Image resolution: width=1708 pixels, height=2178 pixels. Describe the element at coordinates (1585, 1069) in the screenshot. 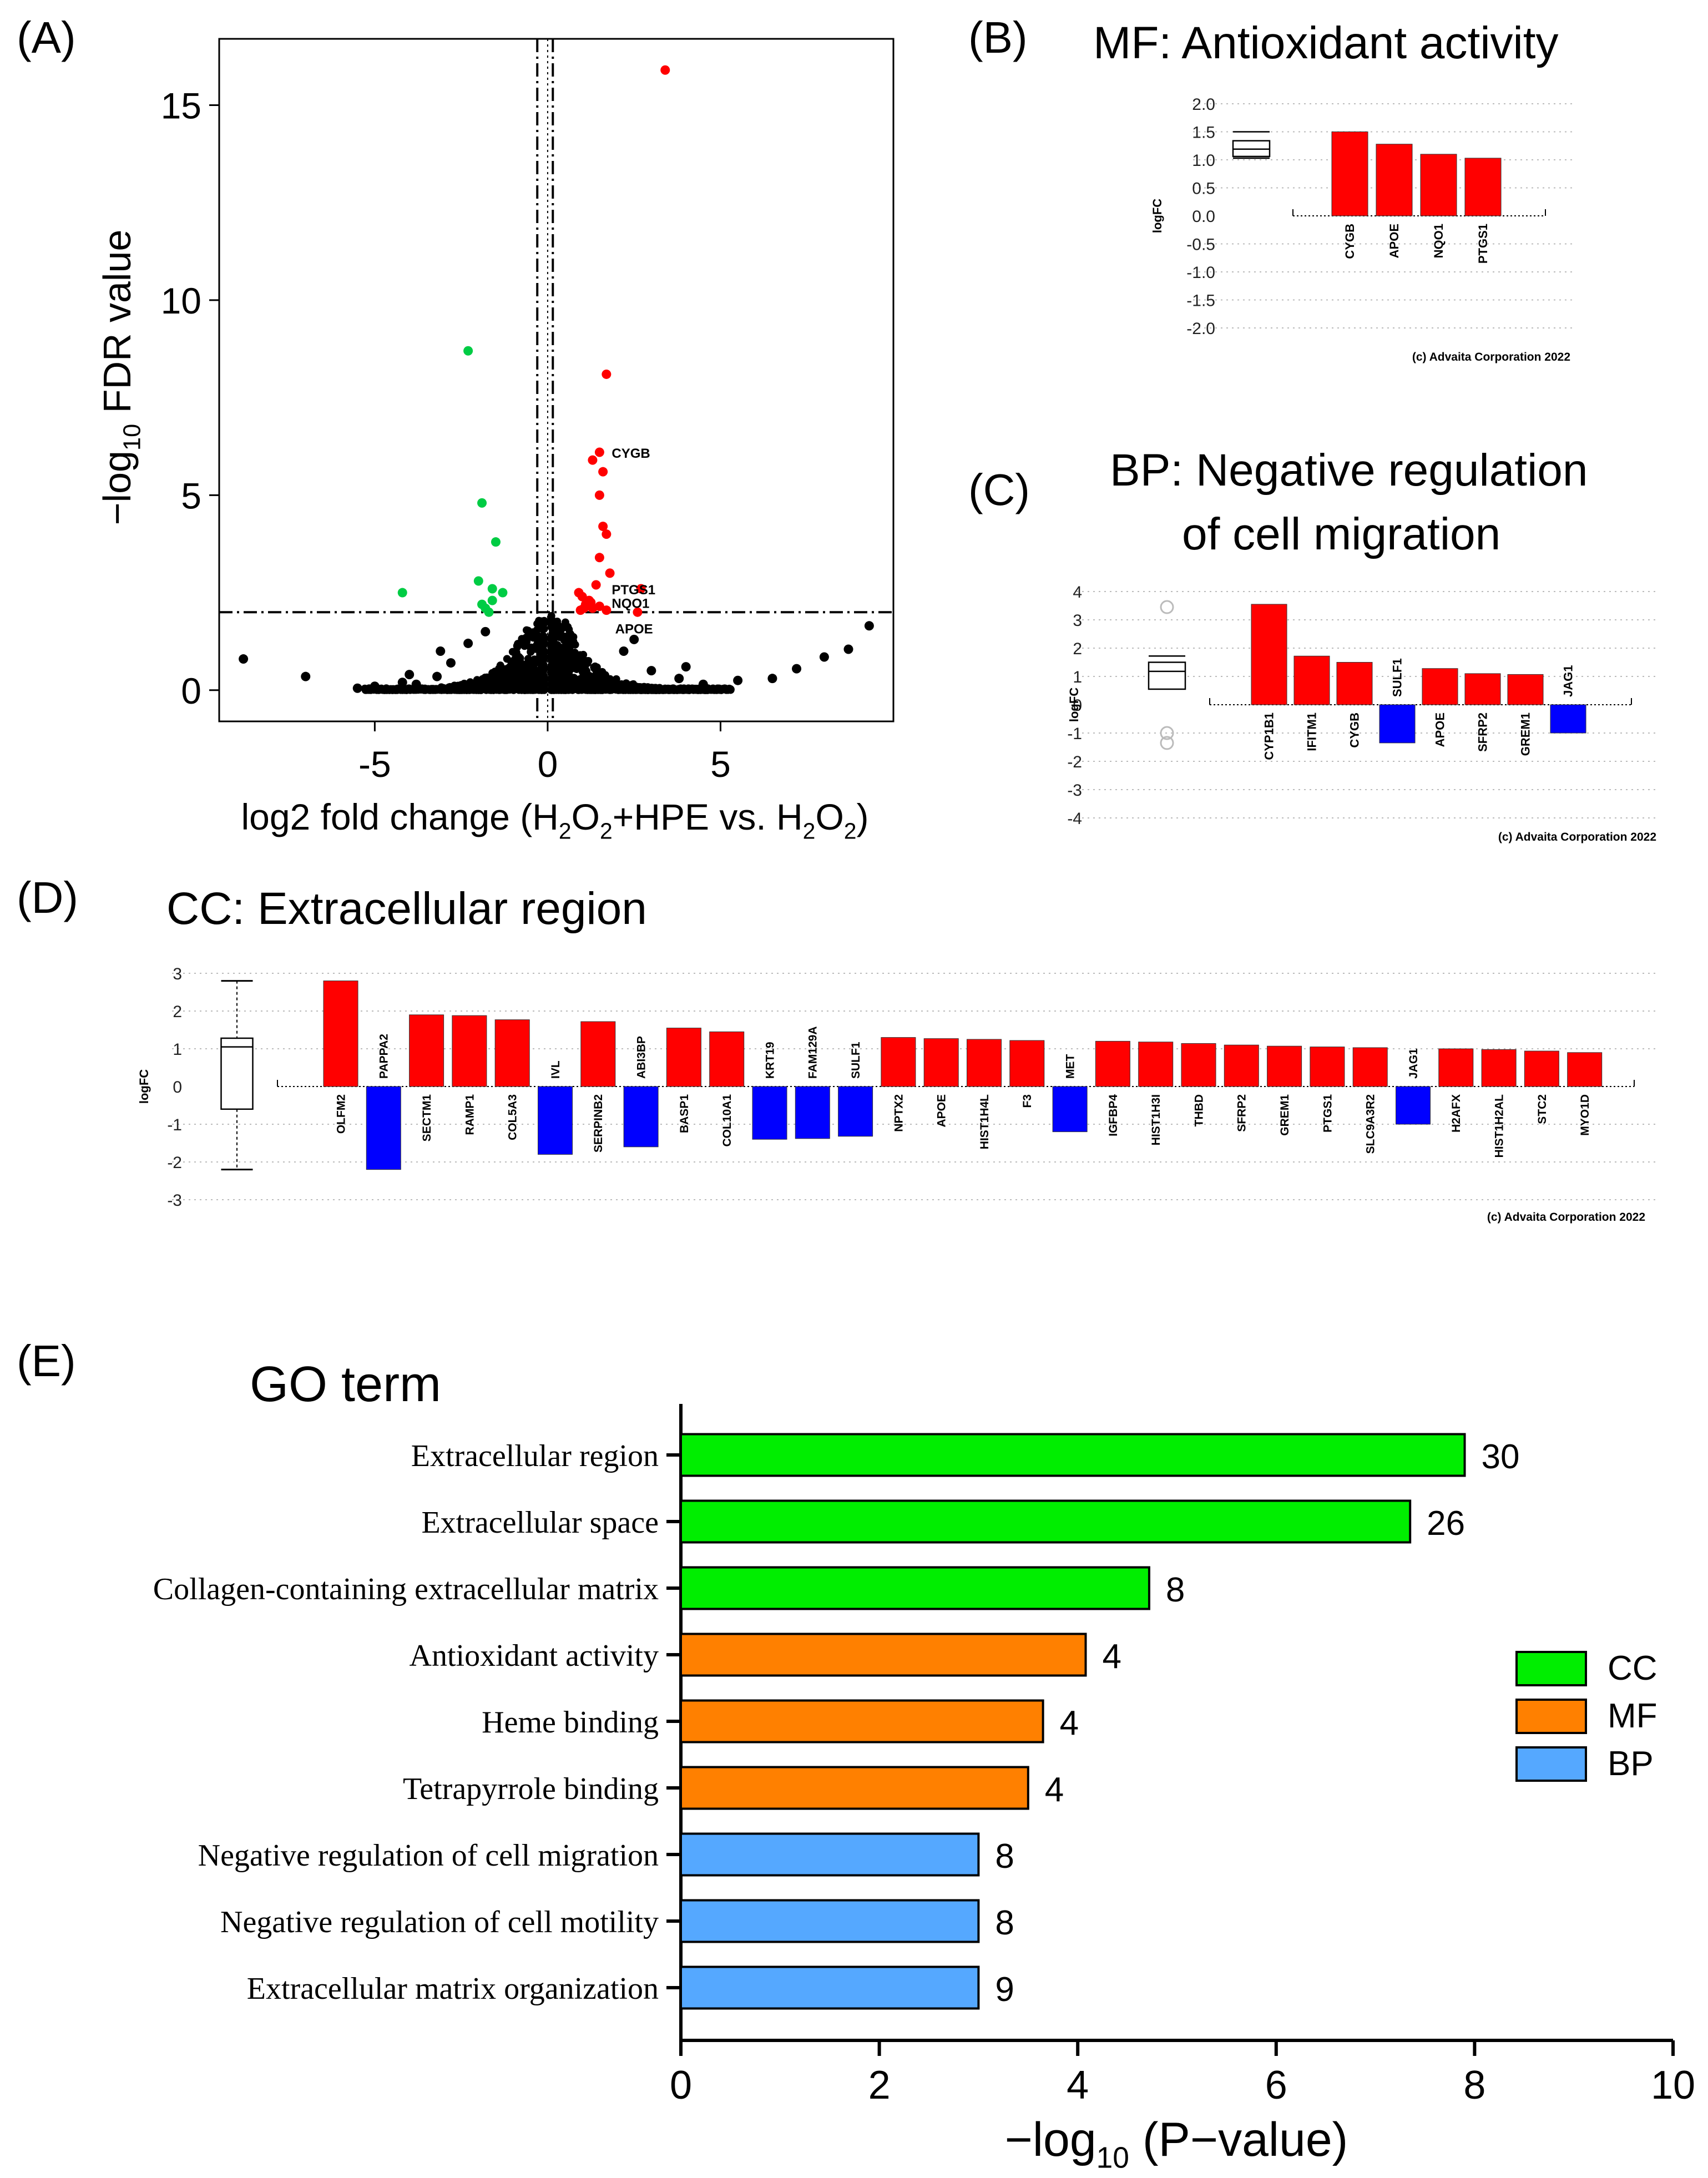

I see `bar-myo1d` at that location.